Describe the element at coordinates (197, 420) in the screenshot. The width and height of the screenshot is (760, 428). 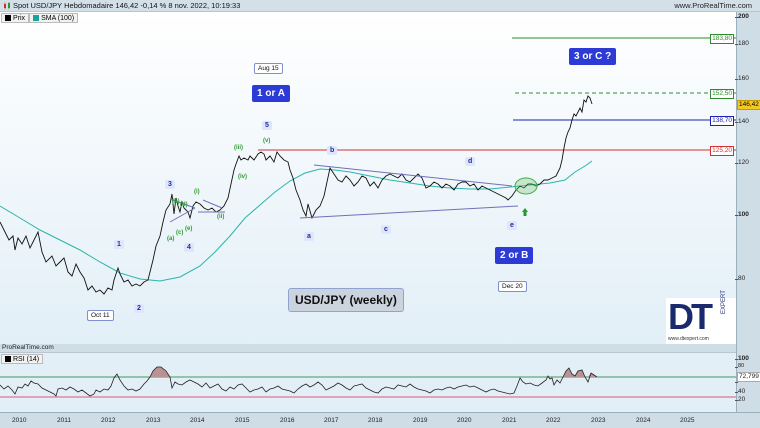
I see `x-tick-2014: 2014` at that location.